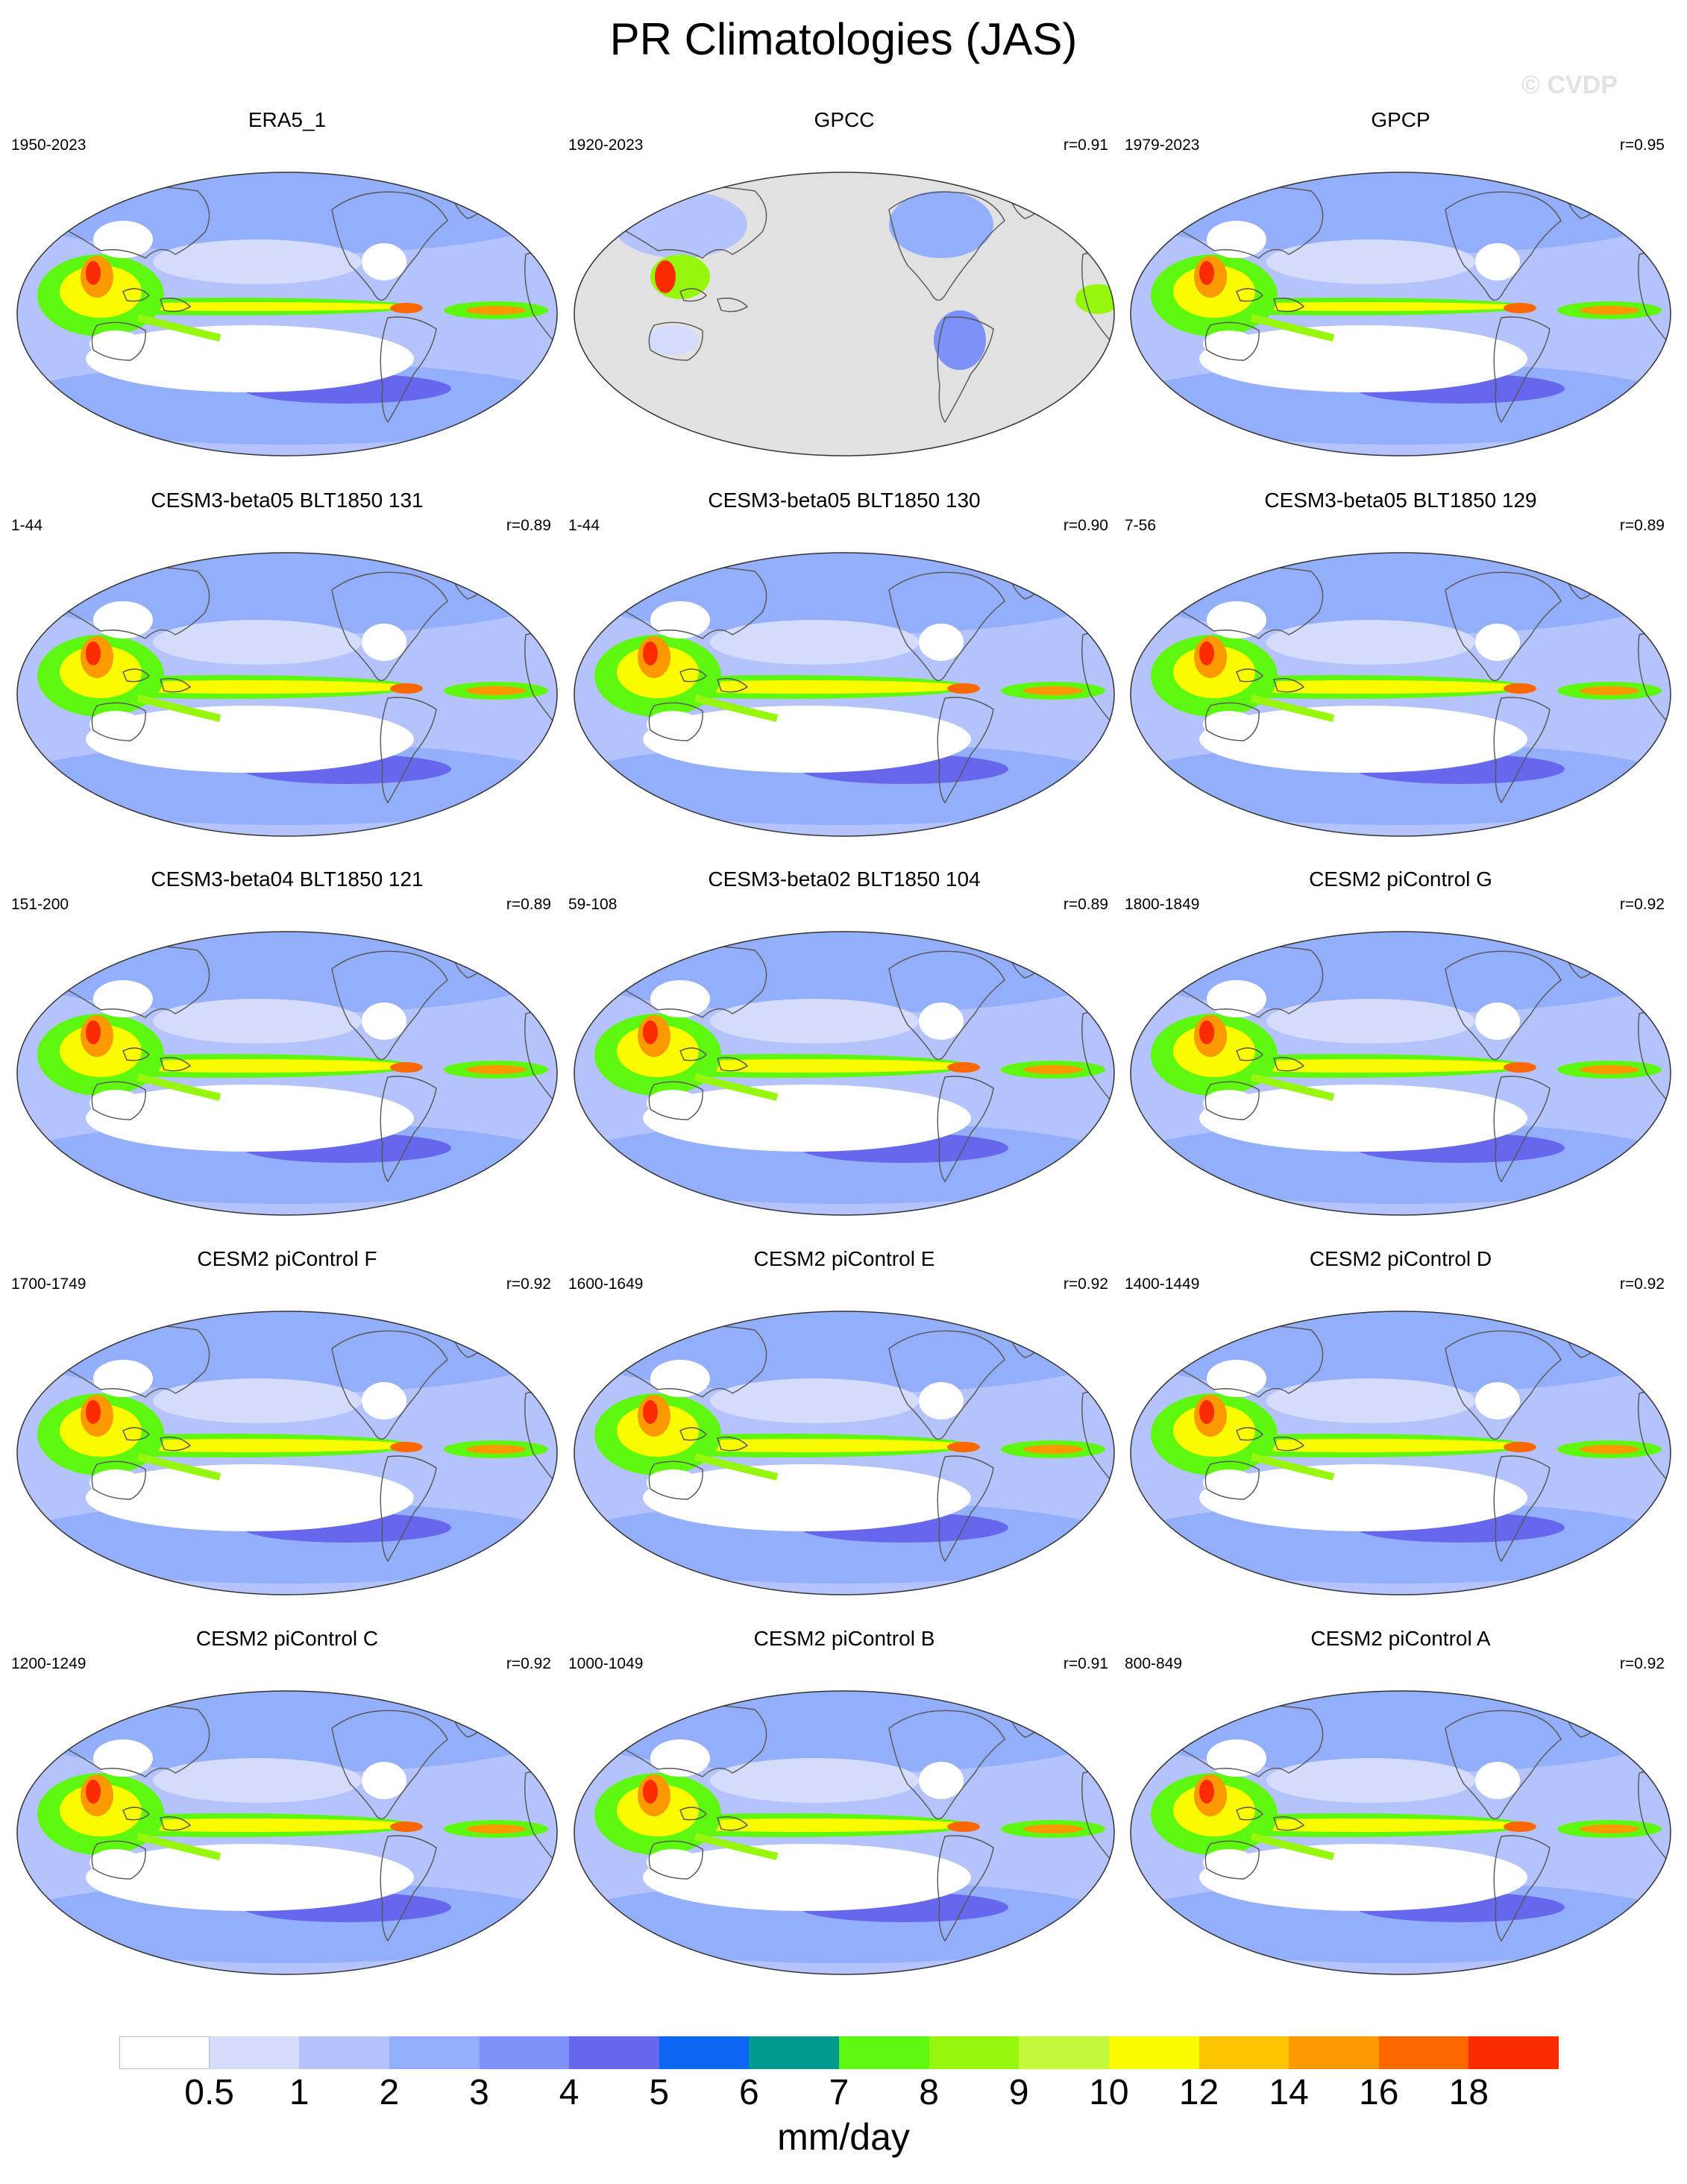 This screenshot has width=1687, height=2184. Describe the element at coordinates (389, 2092) in the screenshot. I see `colorbar-tick-label: 2` at that location.